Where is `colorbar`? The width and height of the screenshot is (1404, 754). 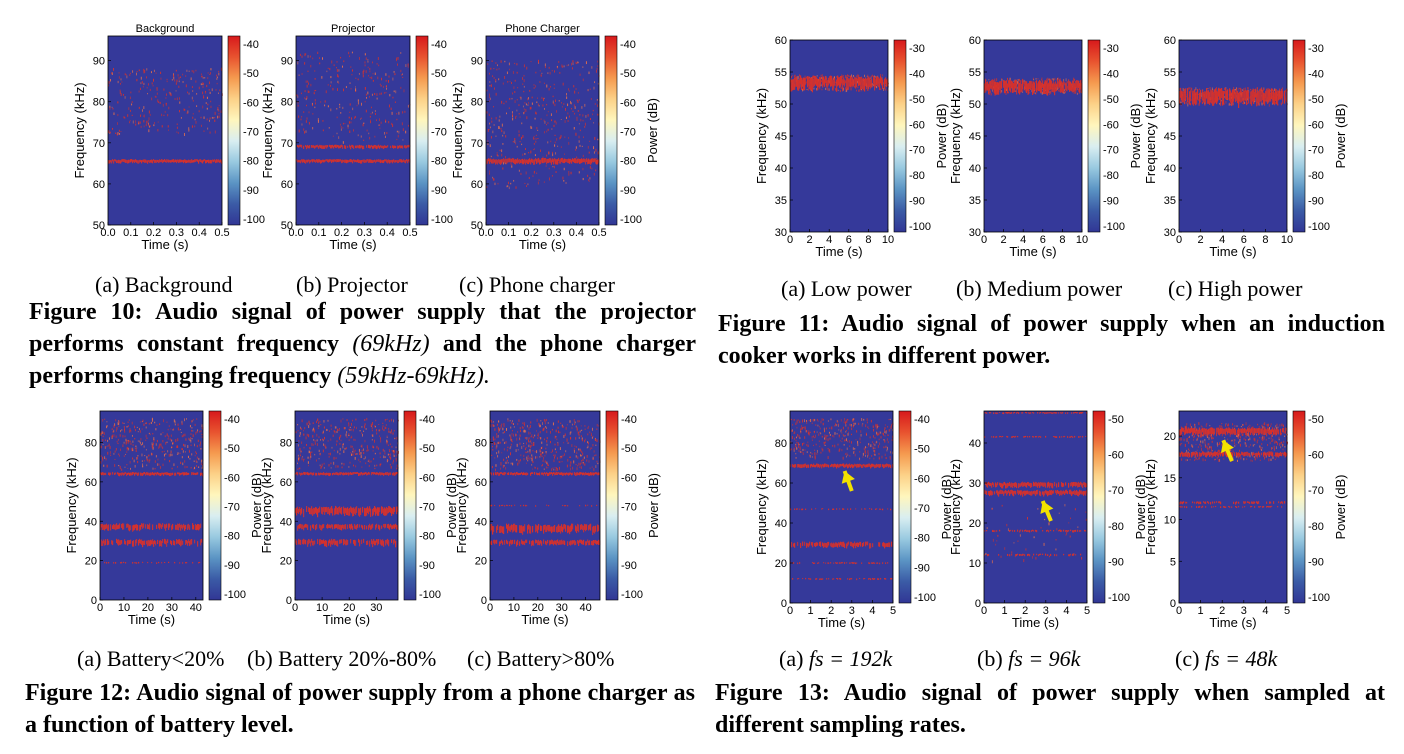
colorbar is located at coordinates (1094, 136).